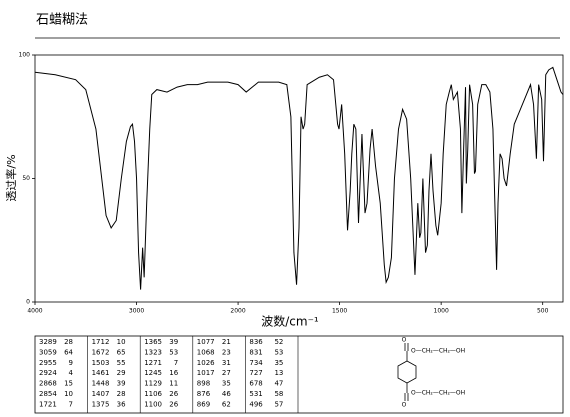 The height and width of the screenshot is (417, 570). What do you see at coordinates (226, 394) in the screenshot?
I see `peak-transmittance: 46` at bounding box center [226, 394].